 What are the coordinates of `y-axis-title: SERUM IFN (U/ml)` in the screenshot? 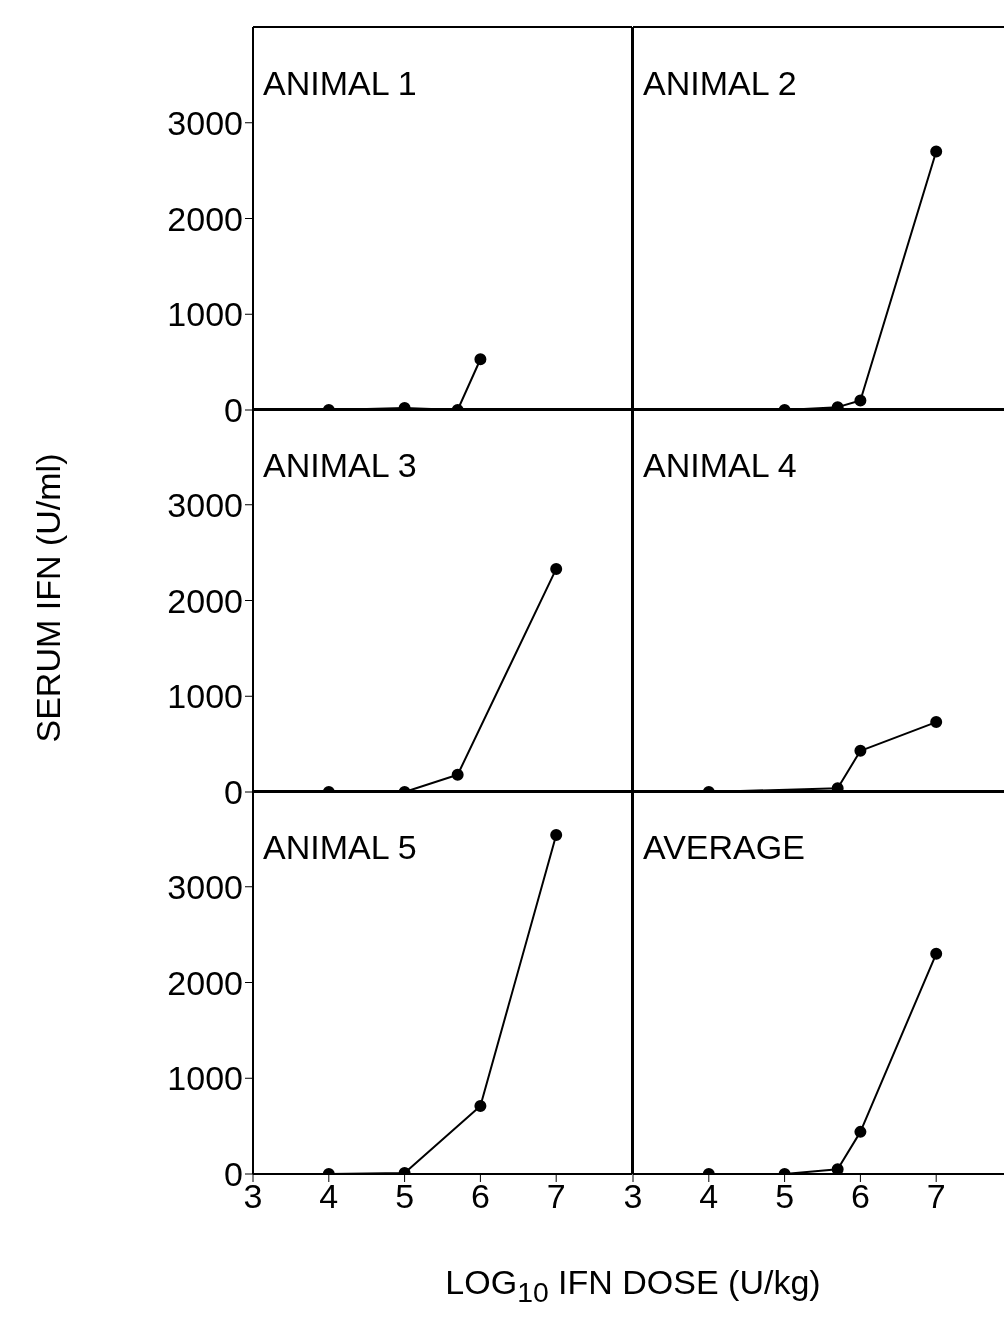 It's located at (48, 598).